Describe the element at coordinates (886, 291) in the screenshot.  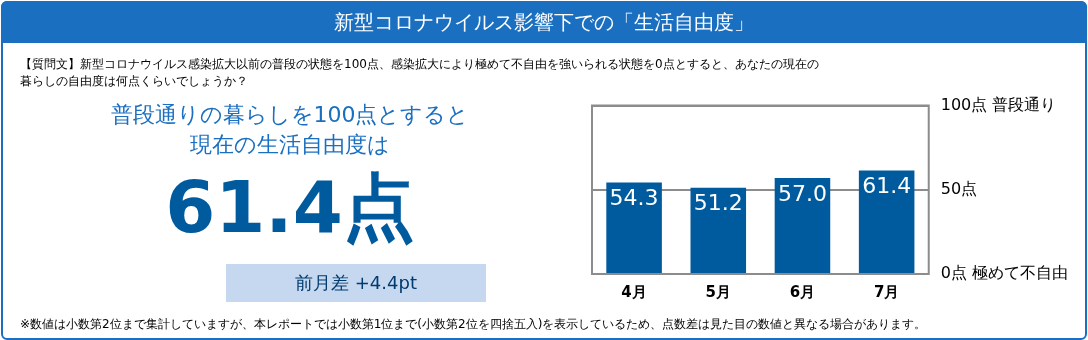
I see `x-tick-label: 7月` at that location.